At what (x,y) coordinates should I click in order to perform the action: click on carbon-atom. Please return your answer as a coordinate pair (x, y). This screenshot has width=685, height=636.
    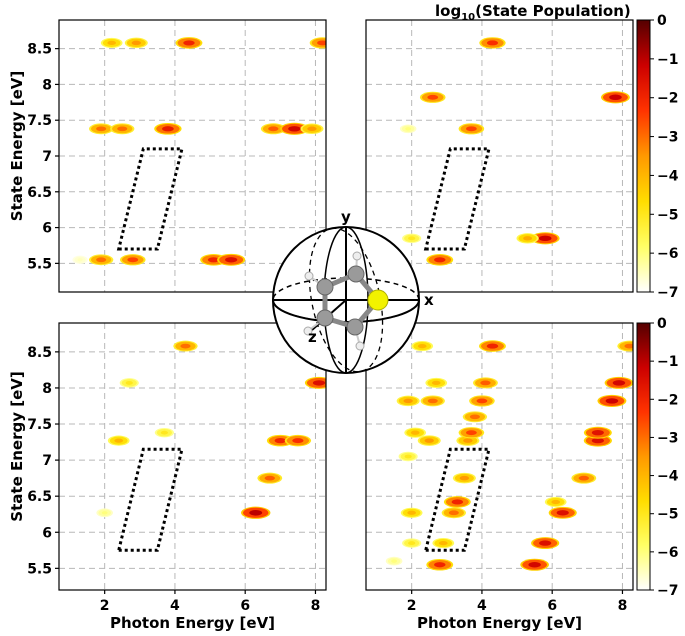
    Looking at the image, I should click on (325, 318).